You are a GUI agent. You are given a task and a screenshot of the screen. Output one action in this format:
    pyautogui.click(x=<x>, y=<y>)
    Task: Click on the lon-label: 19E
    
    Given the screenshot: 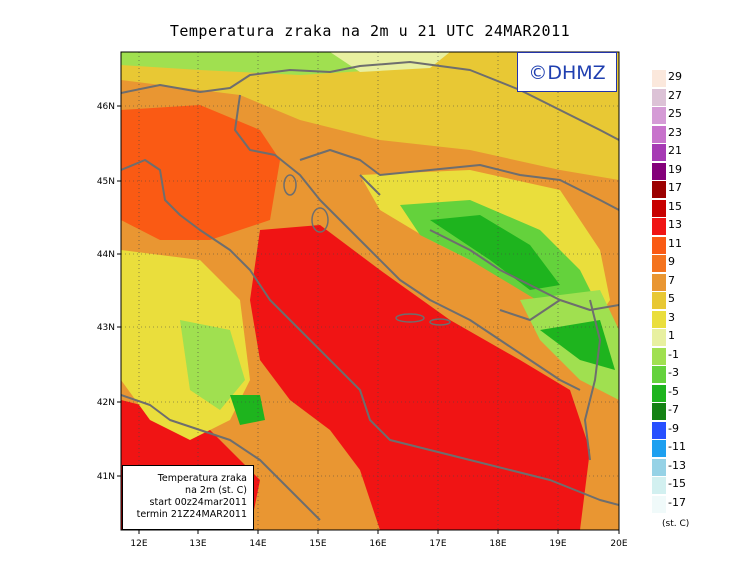 What is the action you would take?
    pyautogui.click(x=557, y=544)
    